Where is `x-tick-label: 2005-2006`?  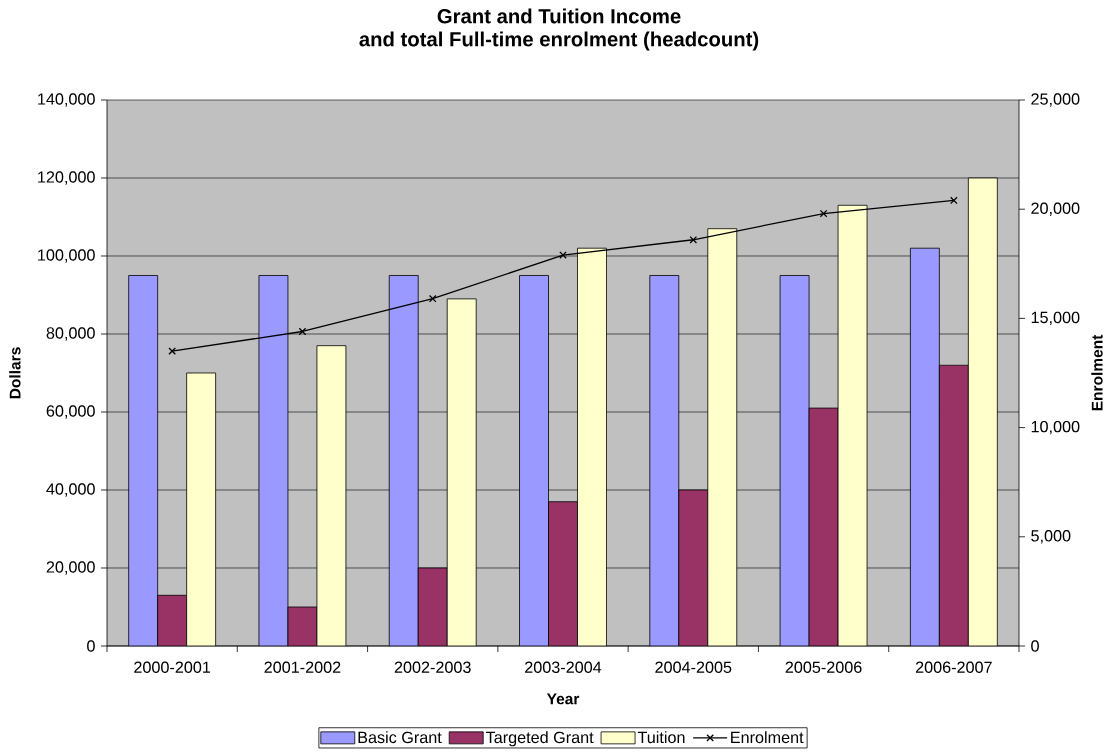
x-tick-label: 2005-2006 is located at coordinates (823, 667).